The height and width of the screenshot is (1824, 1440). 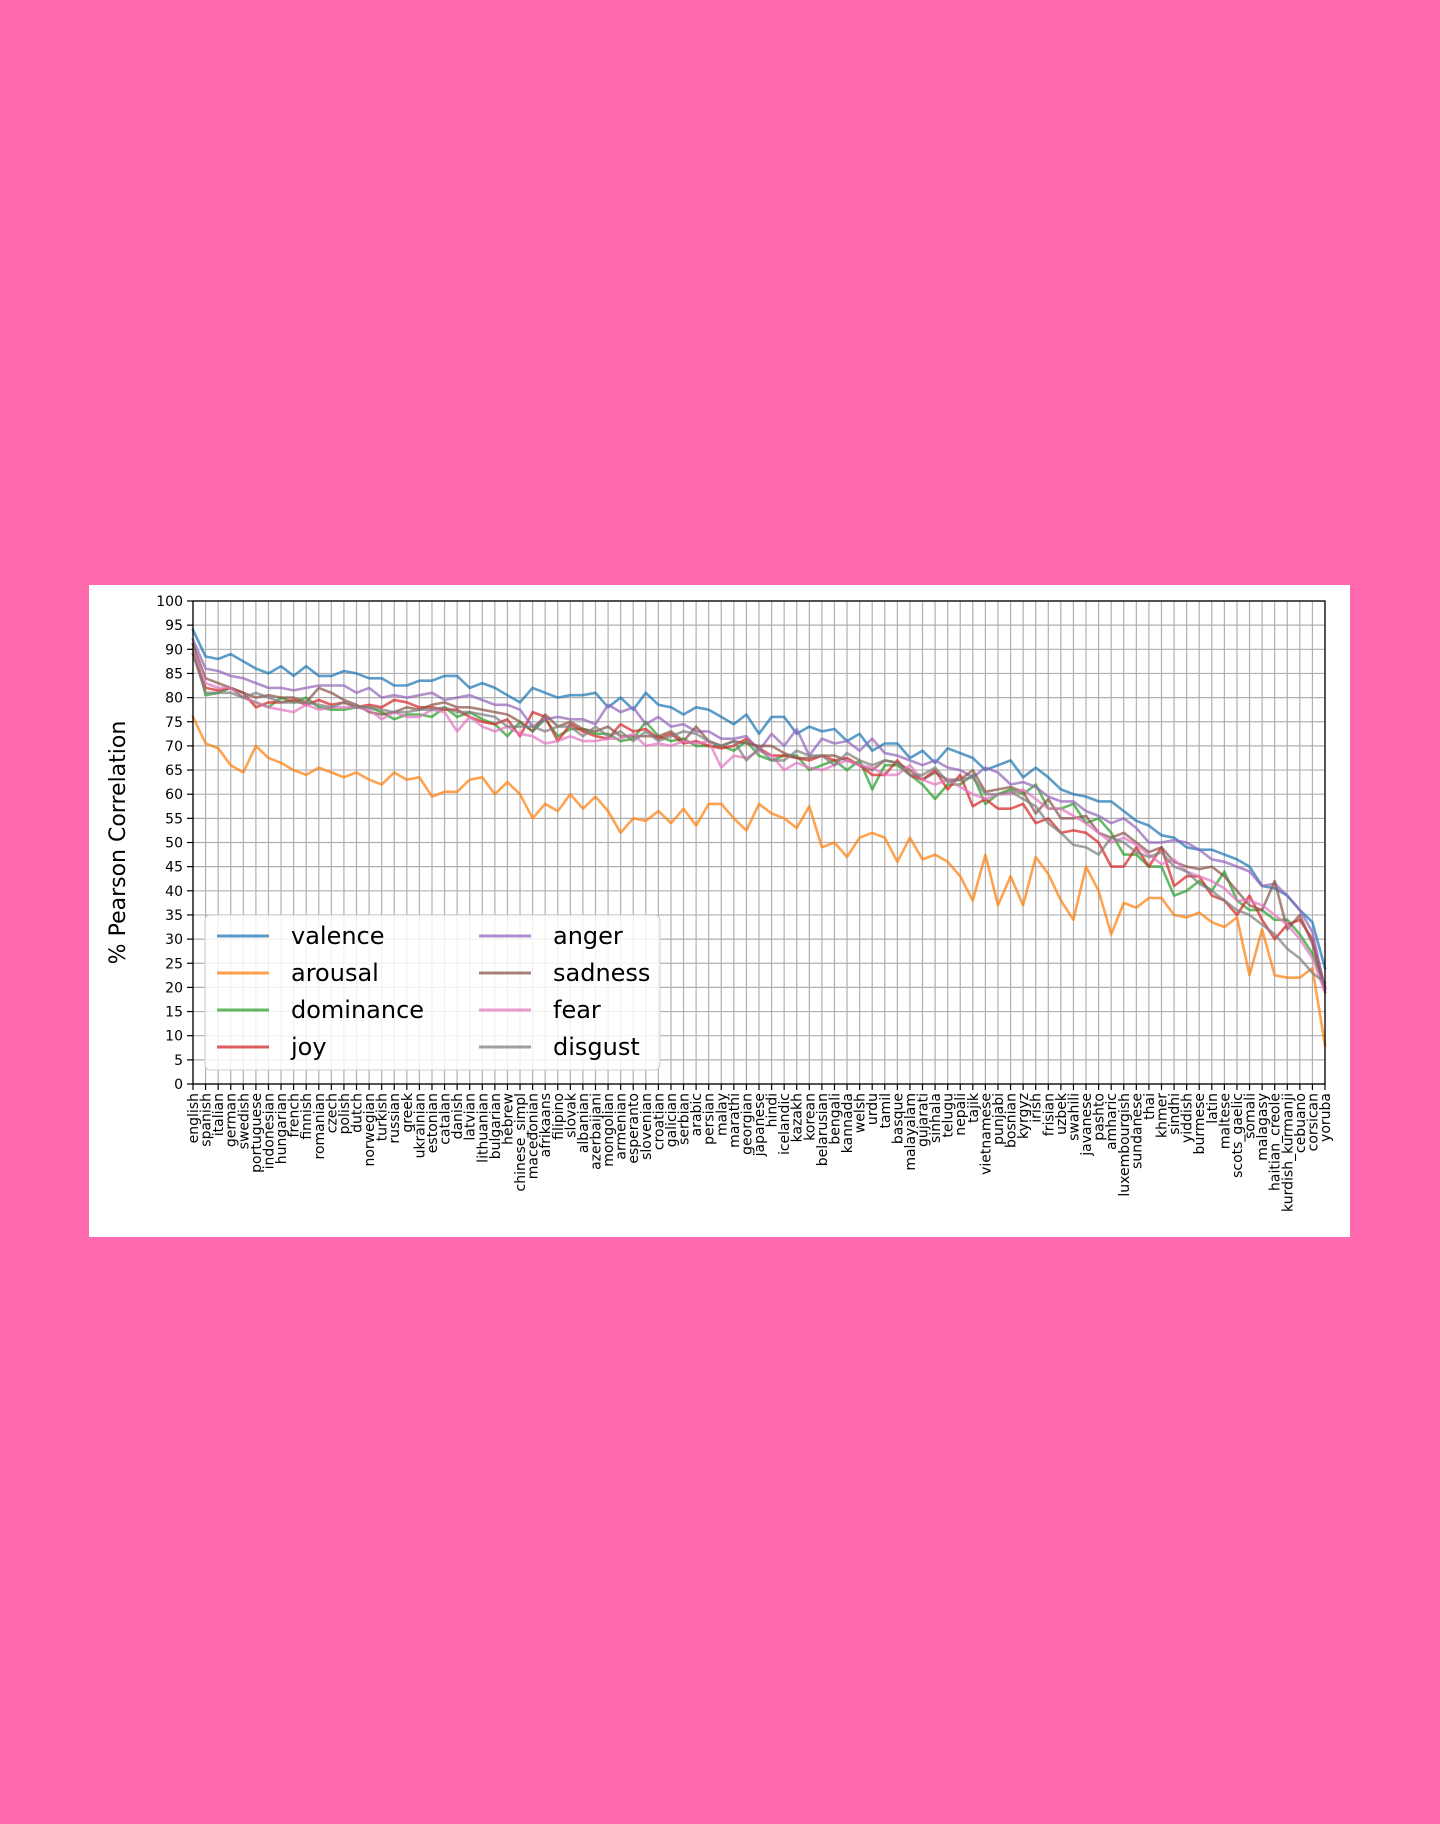 I want to click on x-tick-label: marathi, so click(x=735, y=1120).